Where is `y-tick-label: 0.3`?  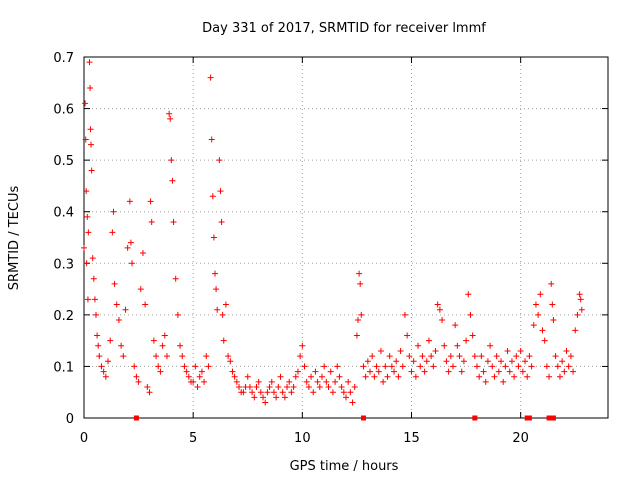
y-tick-label: 0.3 is located at coordinates (63, 264).